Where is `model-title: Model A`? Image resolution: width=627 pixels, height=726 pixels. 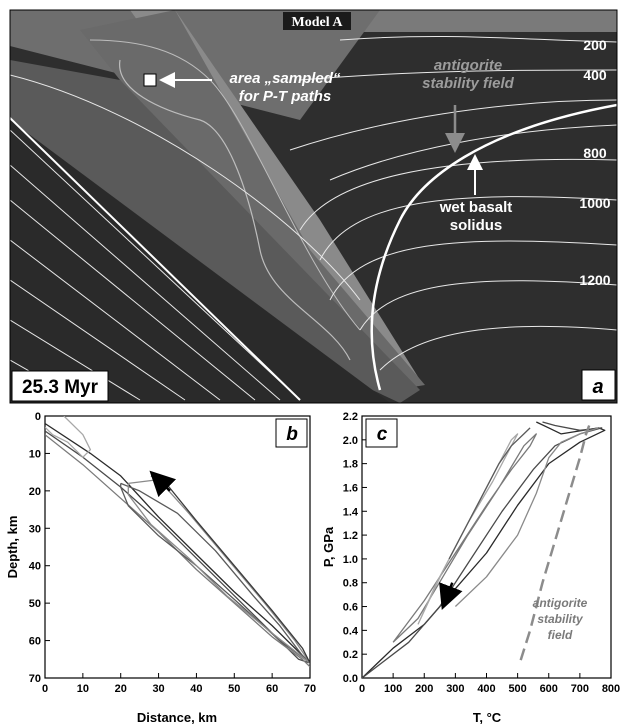
model-title: Model A is located at coordinates (318, 22).